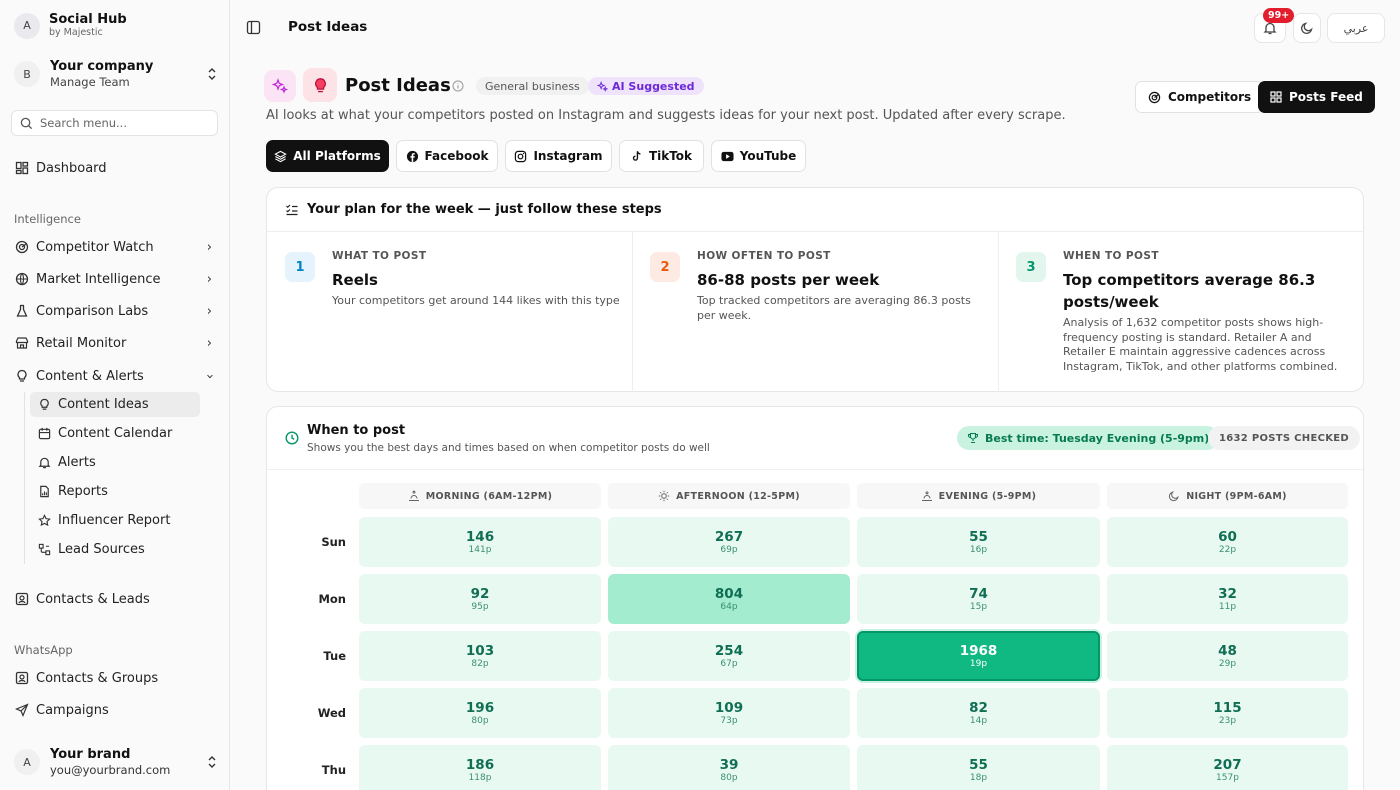  I want to click on heatmap-cell: 74 15p, so click(978, 599).